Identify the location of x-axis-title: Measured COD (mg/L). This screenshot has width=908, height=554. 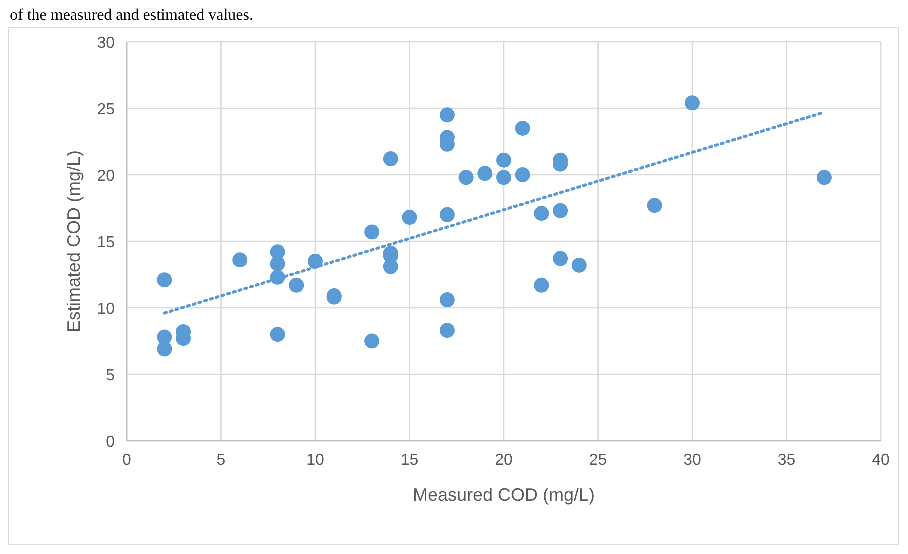
(504, 495).